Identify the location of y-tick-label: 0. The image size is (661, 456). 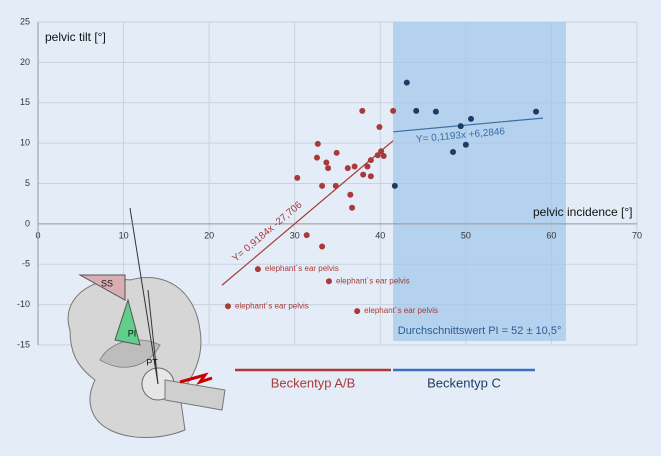
(27, 223).